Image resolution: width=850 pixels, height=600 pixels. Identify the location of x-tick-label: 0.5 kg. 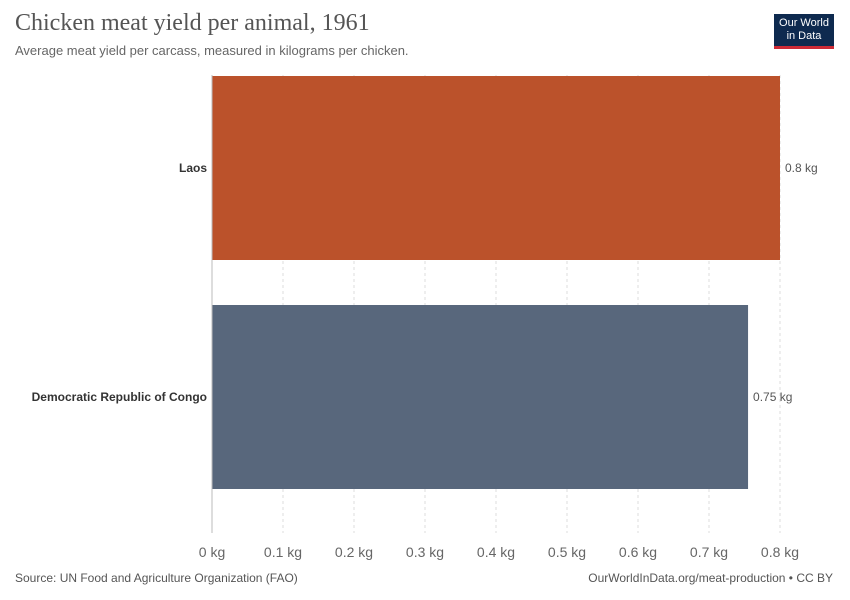
(567, 552).